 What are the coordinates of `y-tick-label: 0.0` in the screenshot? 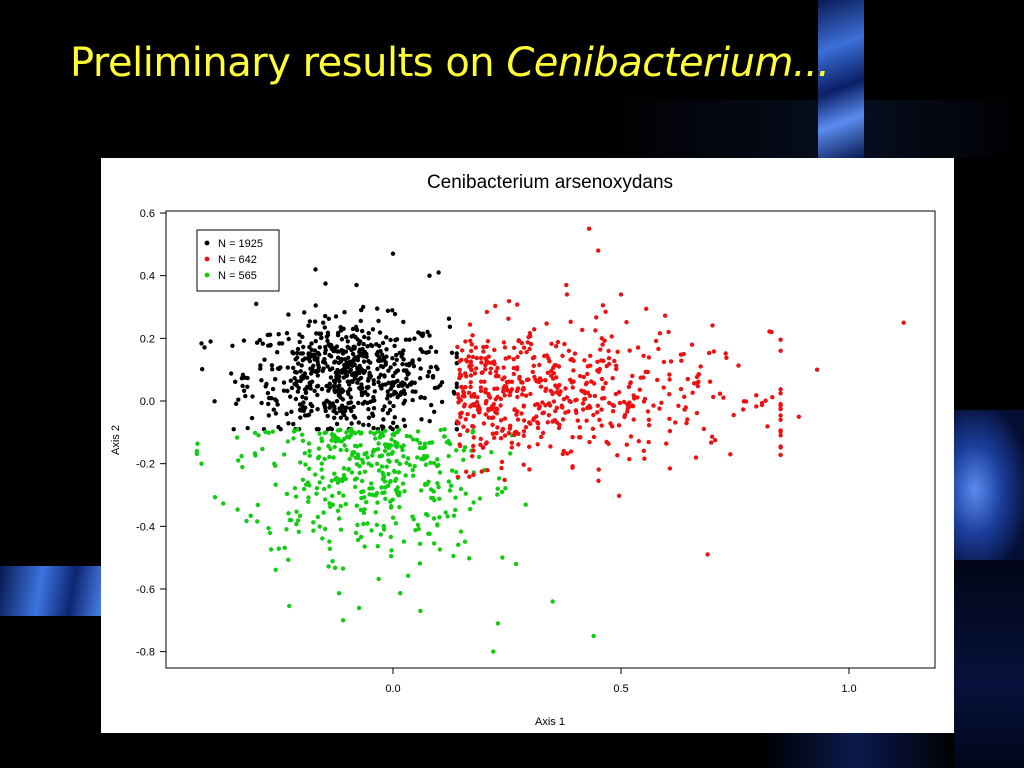 It's located at (147, 402).